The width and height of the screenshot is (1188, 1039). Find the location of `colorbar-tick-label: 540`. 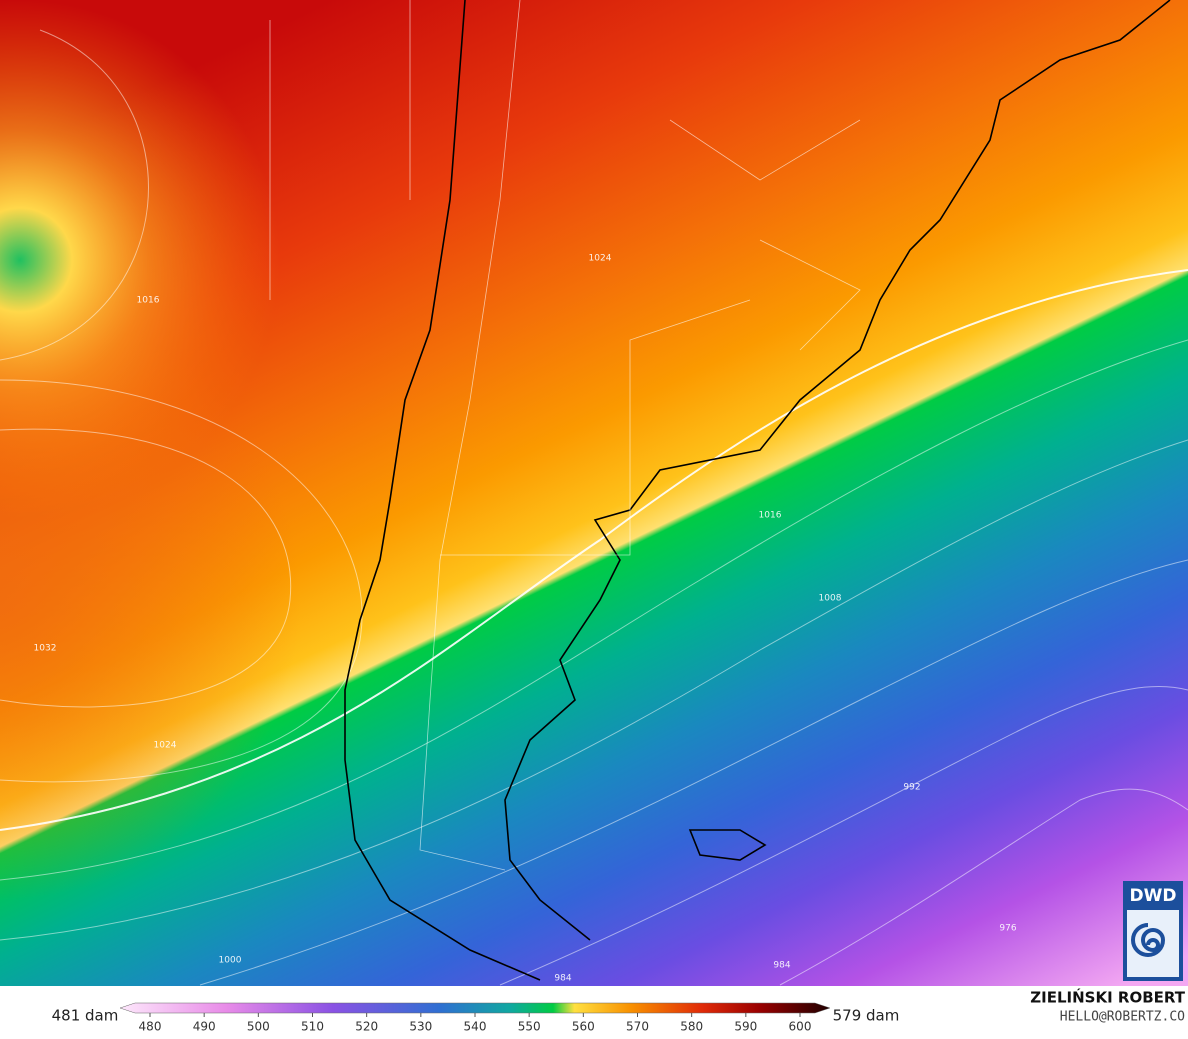

colorbar-tick-label: 540 is located at coordinates (475, 1027).